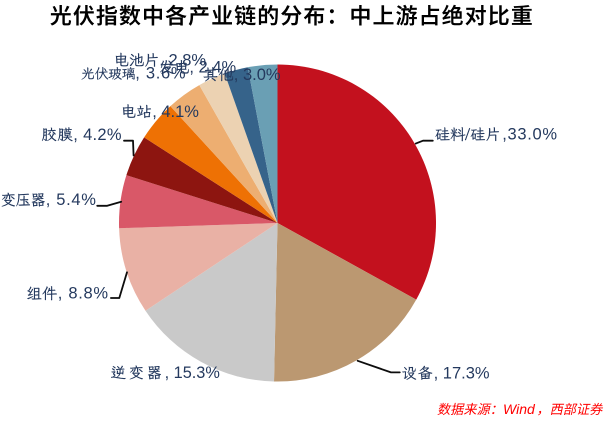 The image size is (604, 425). Describe the element at coordinates (160, 73) in the screenshot. I see `svg-text: , 3.6%` at that location.